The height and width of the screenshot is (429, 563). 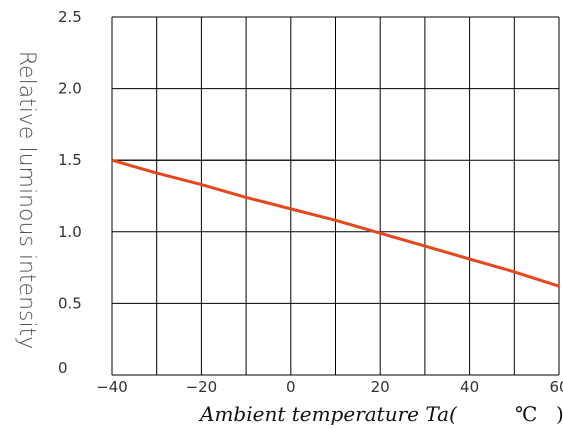 I want to click on y-axis-label: Relative luminous intensity, so click(x=26, y=200).